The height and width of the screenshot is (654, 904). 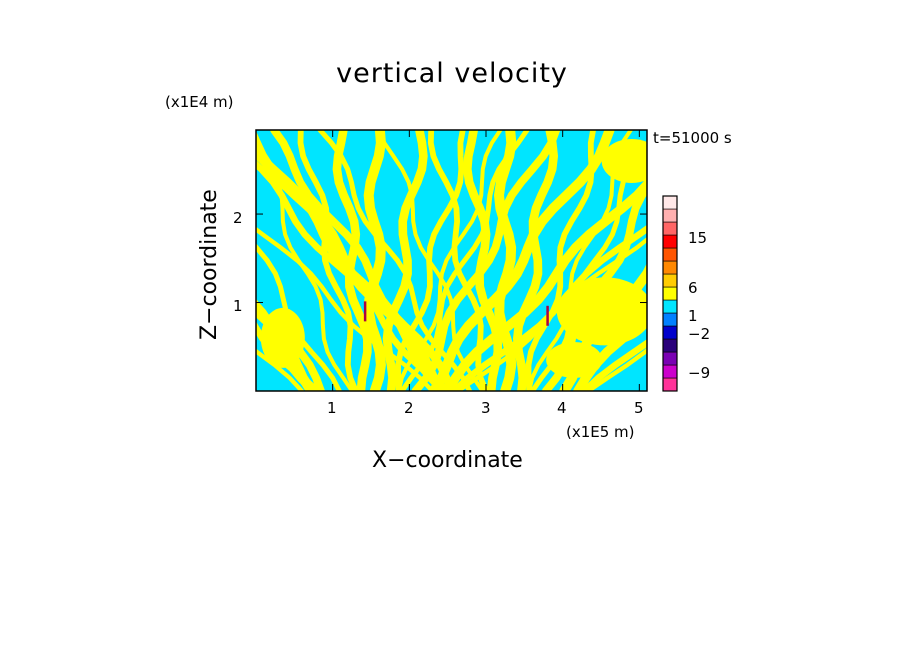 I want to click on colorbar-label-minus9: −9, so click(x=699, y=373).